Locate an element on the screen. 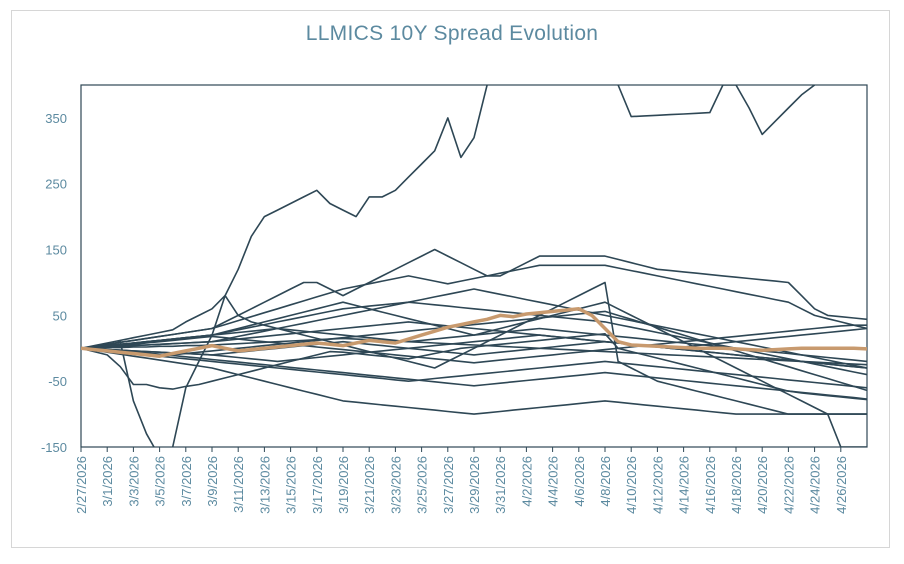  x-tick-label: 3/31/2026 is located at coordinates (500, 485).